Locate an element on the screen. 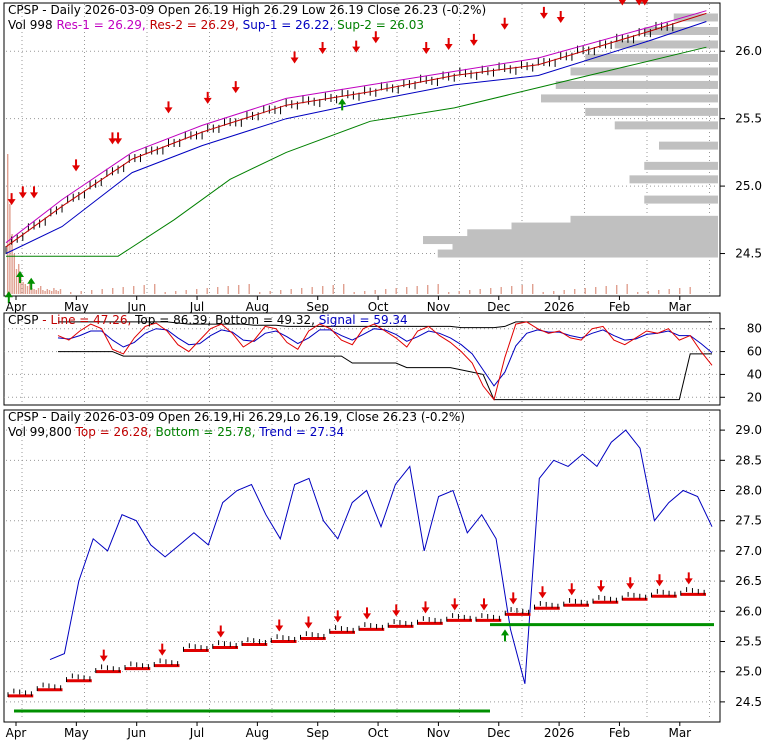 The image size is (780, 749). x-tick-label: Feb is located at coordinates (619, 733).